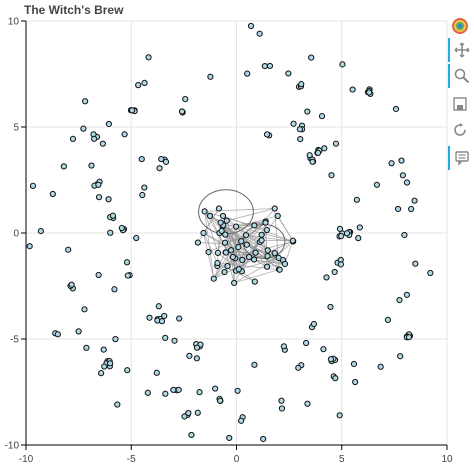 This screenshot has height=474, width=474. Describe the element at coordinates (15, 234) in the screenshot. I see `y-axis-ticks: -10 -5 0 5 10` at that location.